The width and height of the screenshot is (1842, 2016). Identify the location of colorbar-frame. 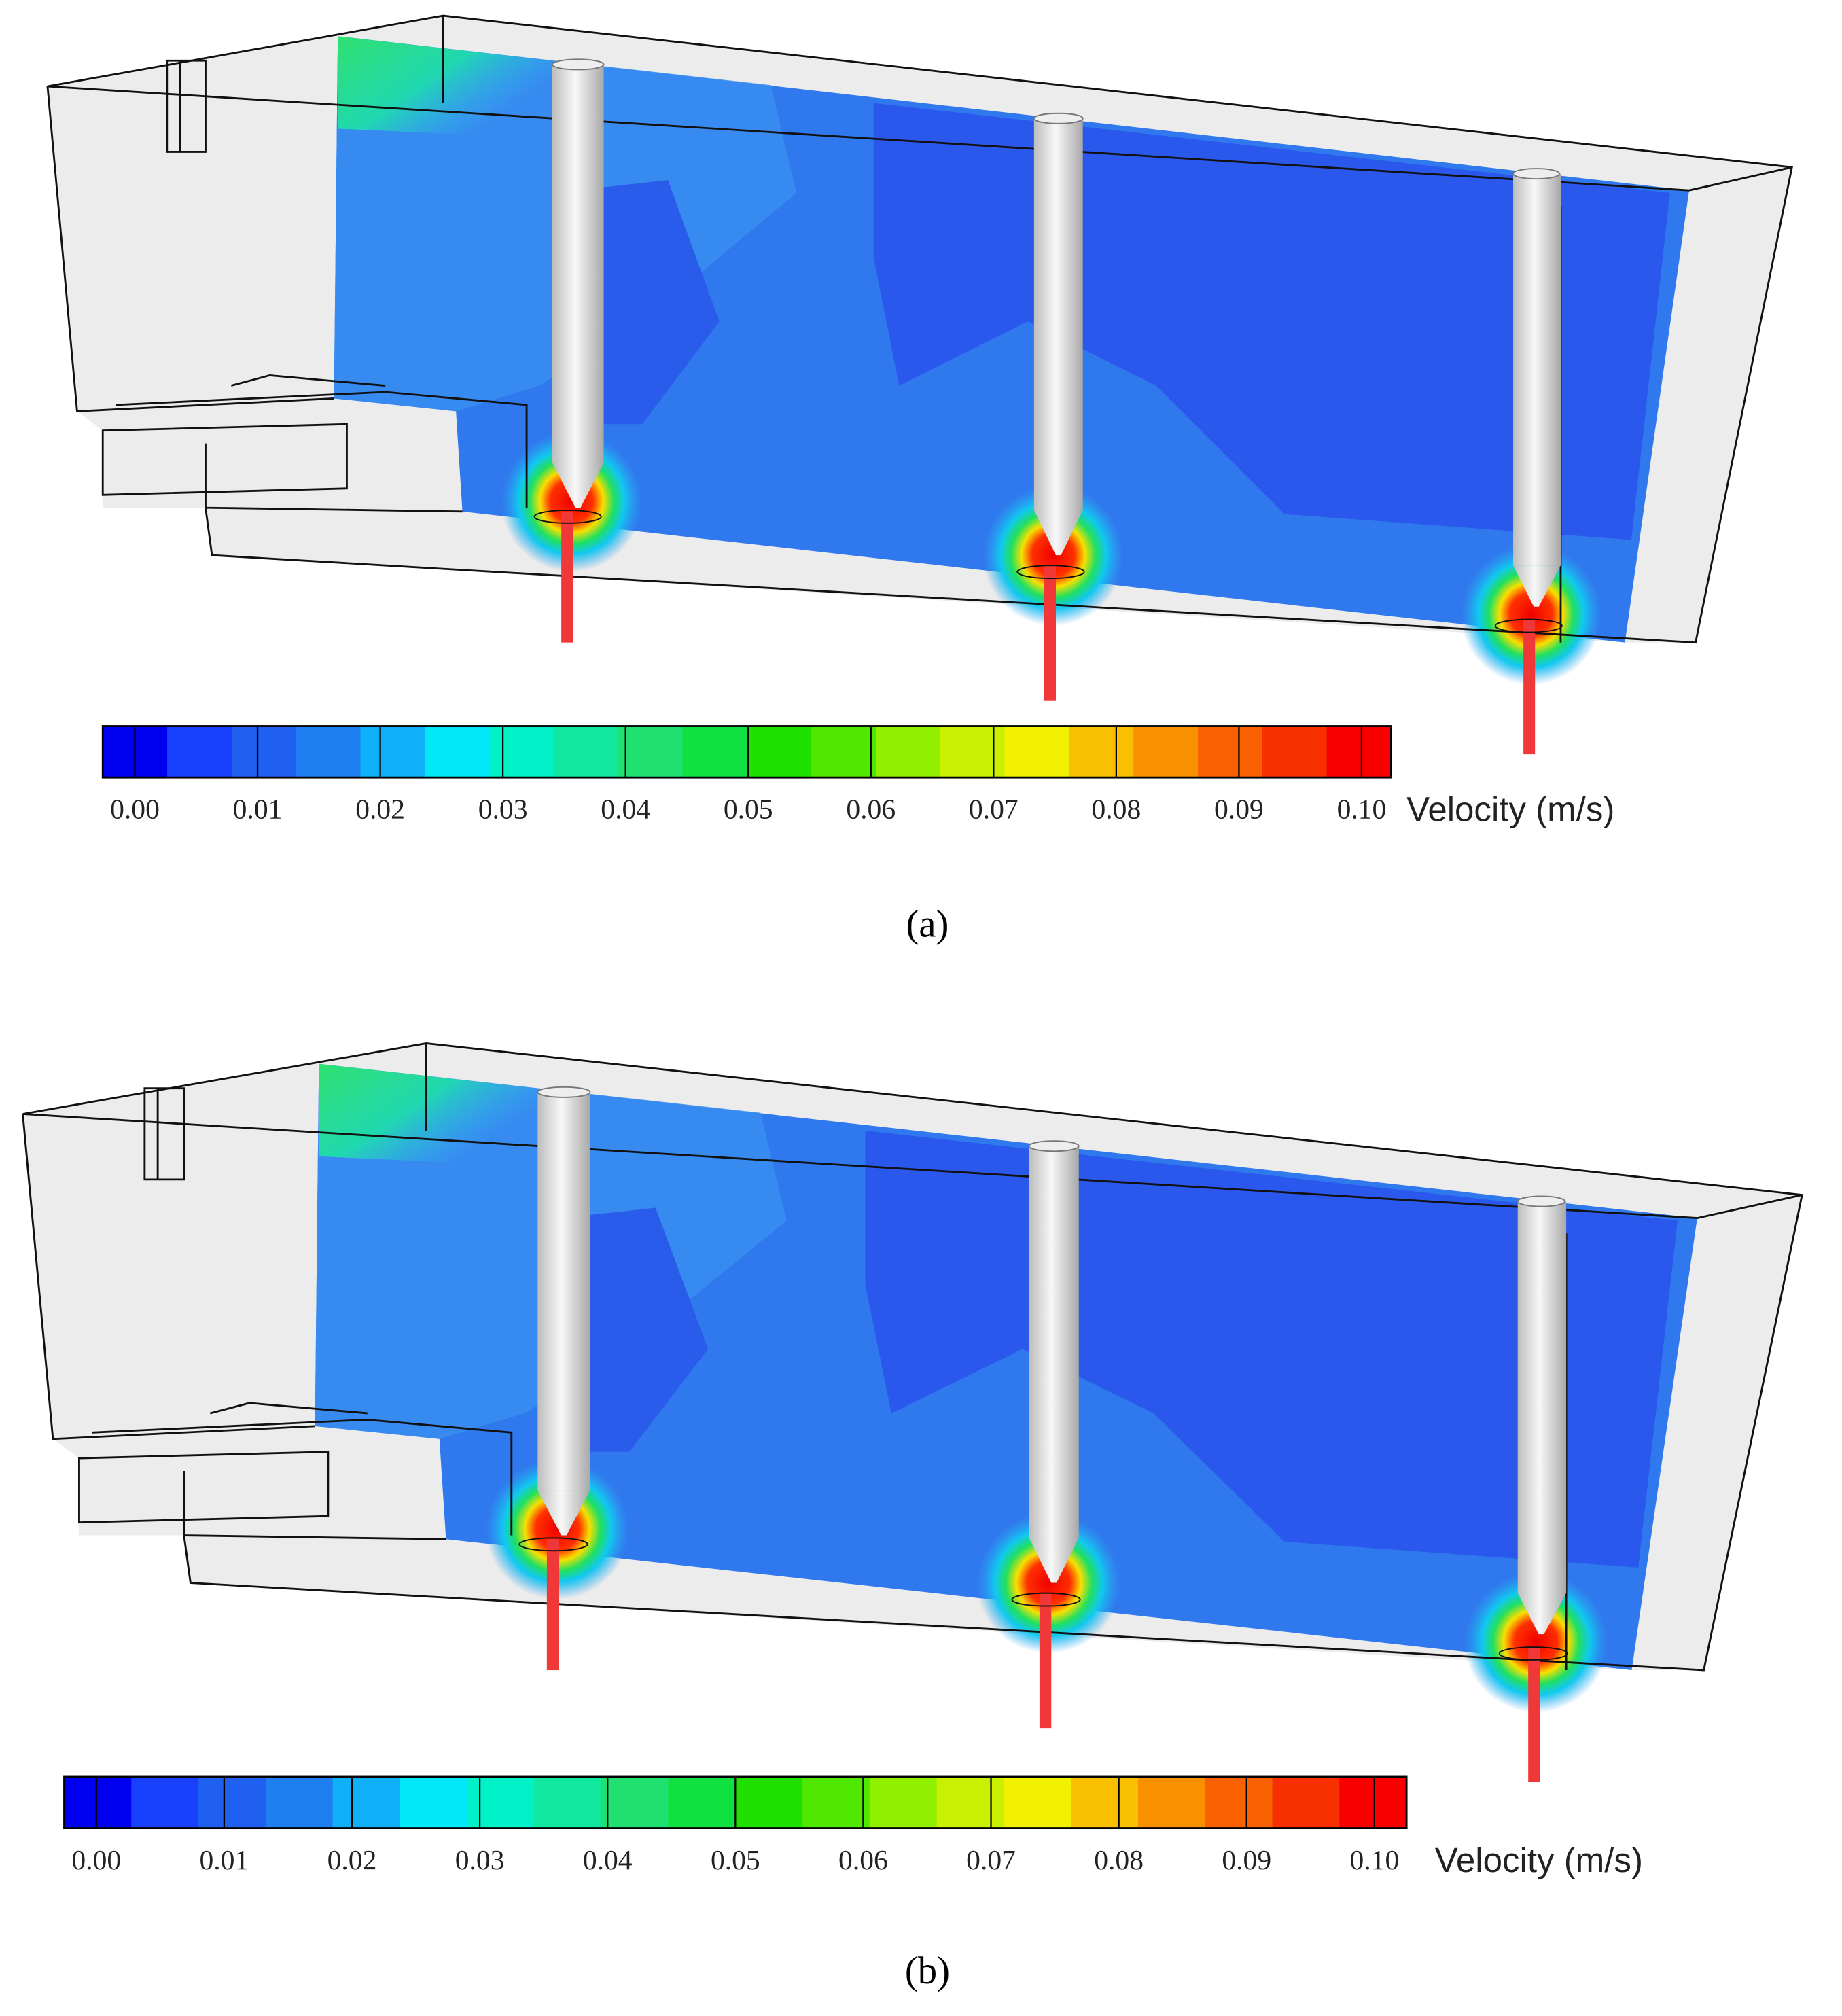
(747, 752).